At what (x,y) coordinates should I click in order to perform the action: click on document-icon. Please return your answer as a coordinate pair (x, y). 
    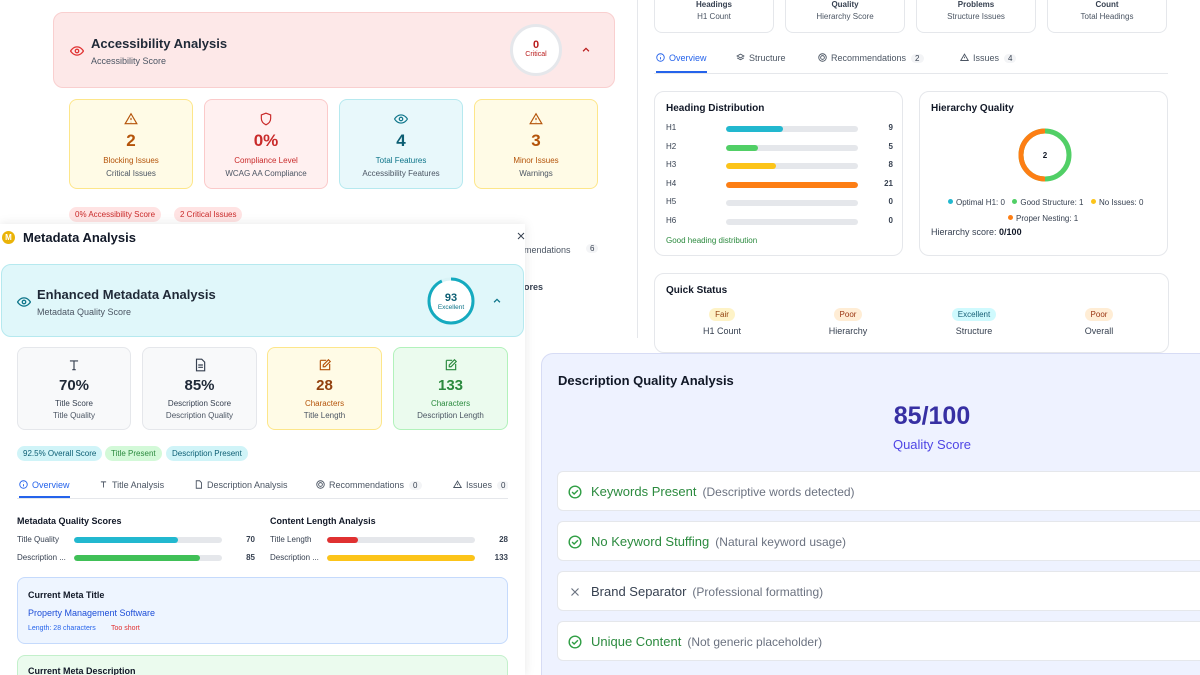
    Looking at the image, I should click on (198, 484).